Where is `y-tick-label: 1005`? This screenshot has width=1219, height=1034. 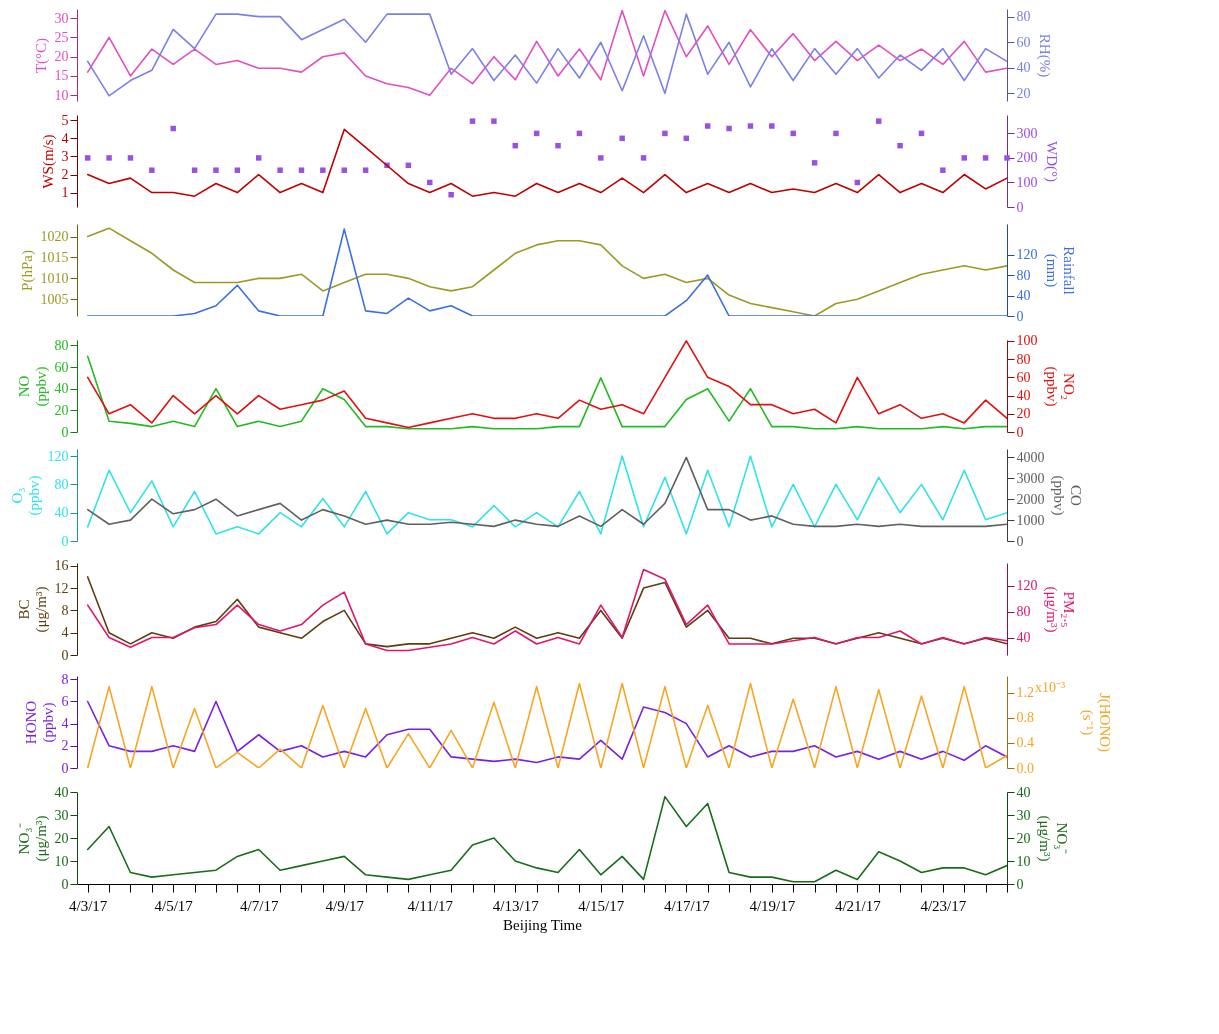 y-tick-label: 1005 is located at coordinates (54, 299).